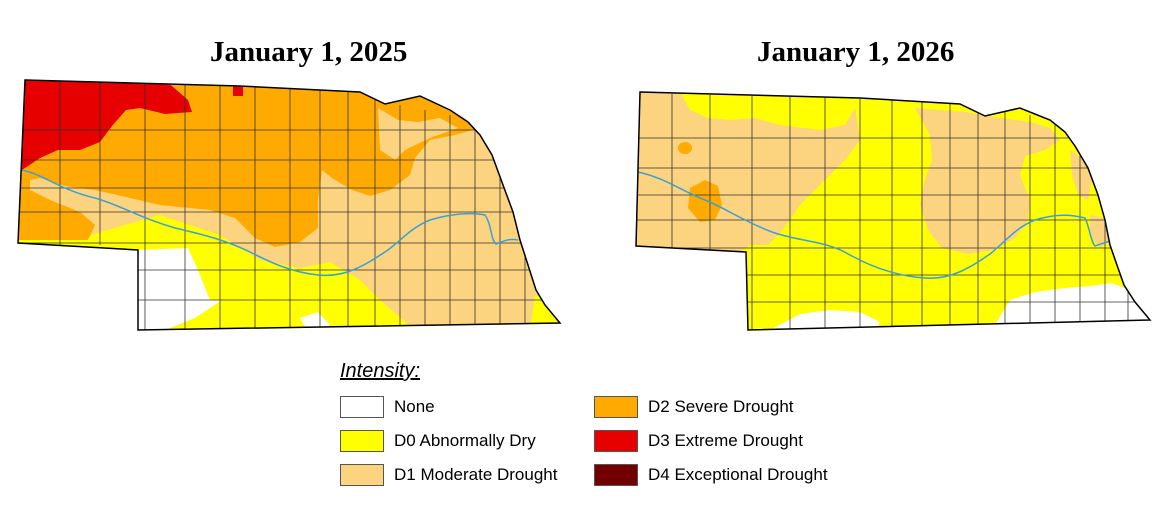 The width and height of the screenshot is (1170, 511). Describe the element at coordinates (616, 407) in the screenshot. I see `legend-swatch-d2` at that location.